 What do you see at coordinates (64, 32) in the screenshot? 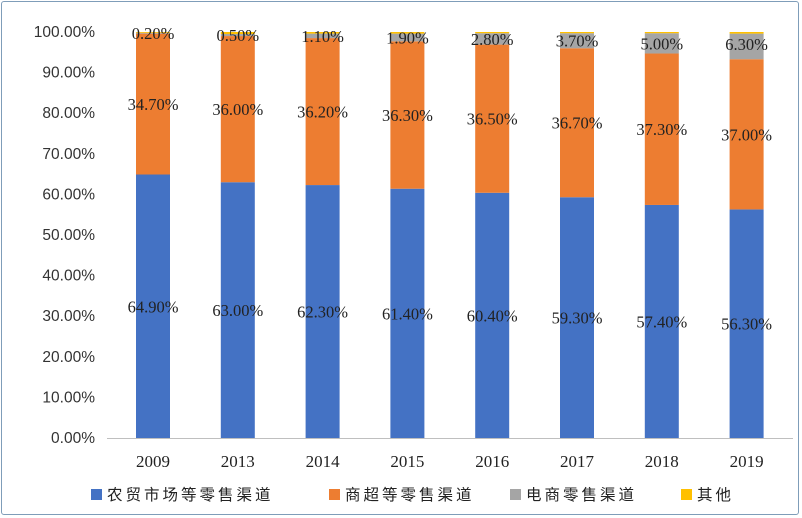
I see `y-tick-label: 100.00%` at bounding box center [64, 32].